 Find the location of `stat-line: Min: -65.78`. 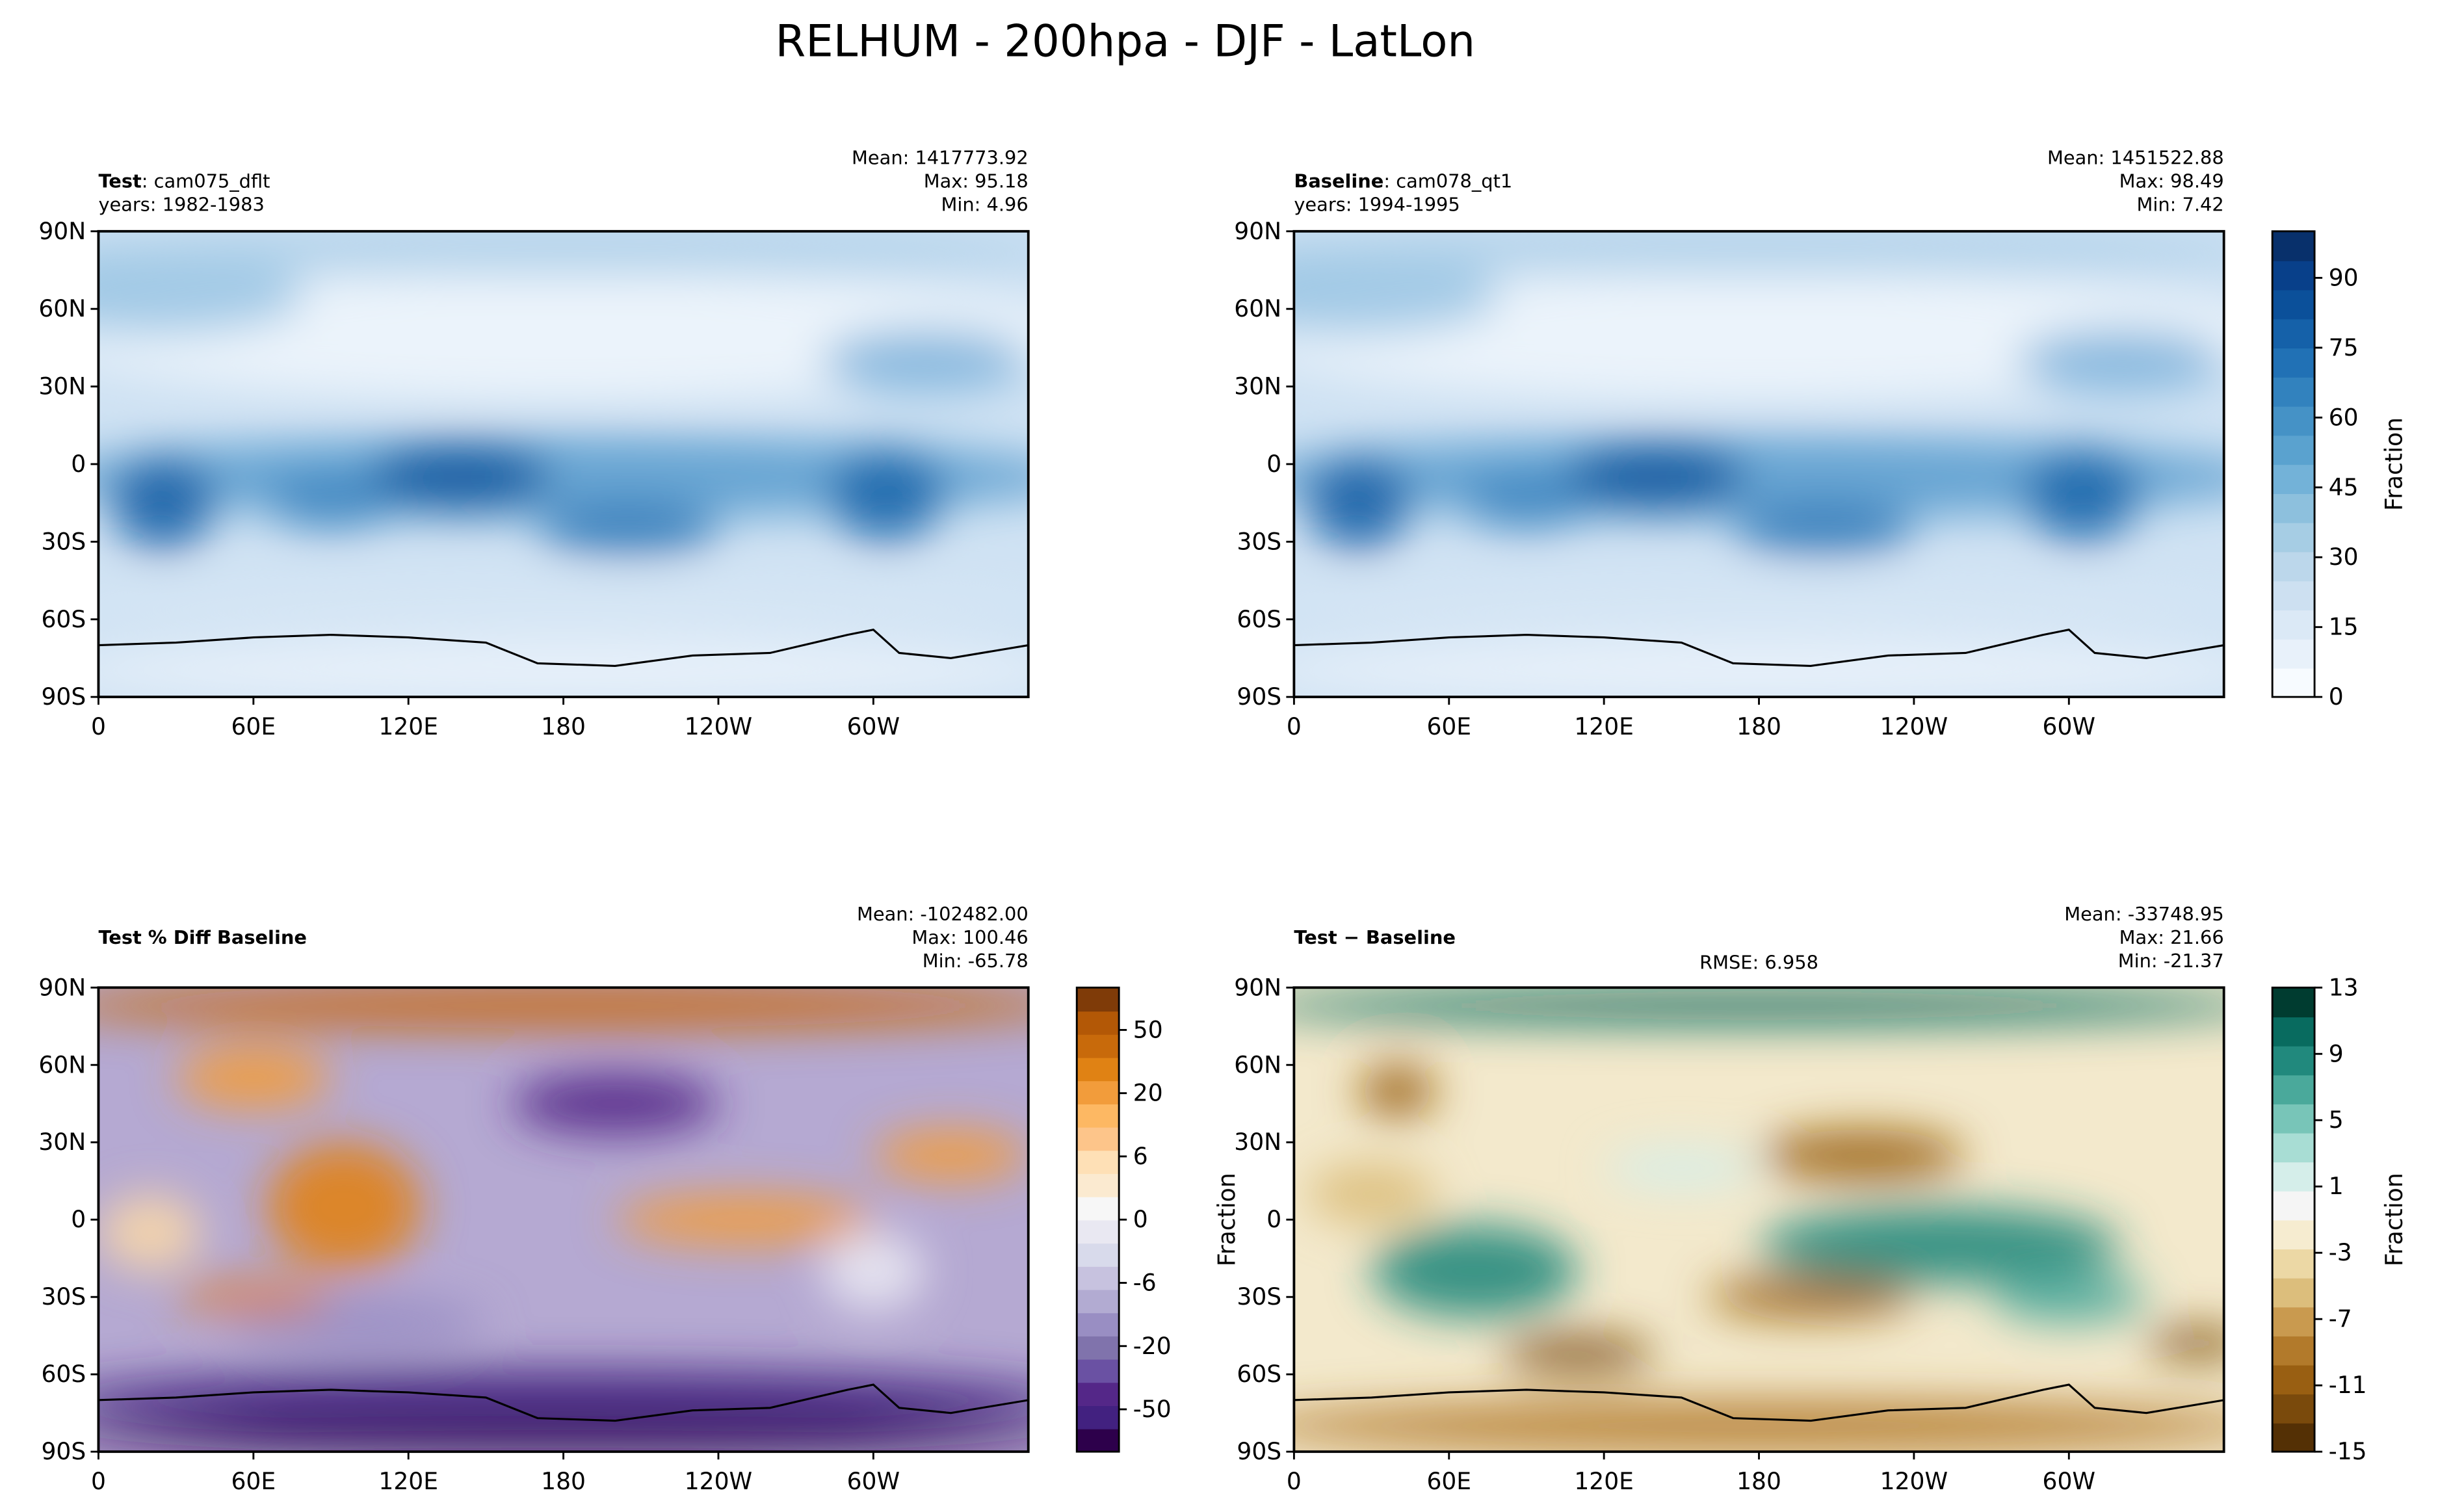

stat-line: Min: -65.78 is located at coordinates (976, 961).